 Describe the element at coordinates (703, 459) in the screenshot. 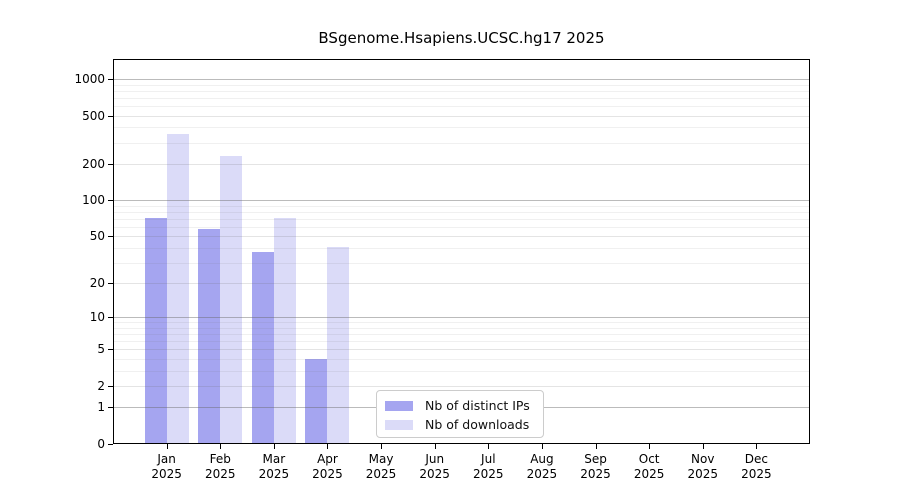

I see `x-tick-label-month: Nov` at that location.